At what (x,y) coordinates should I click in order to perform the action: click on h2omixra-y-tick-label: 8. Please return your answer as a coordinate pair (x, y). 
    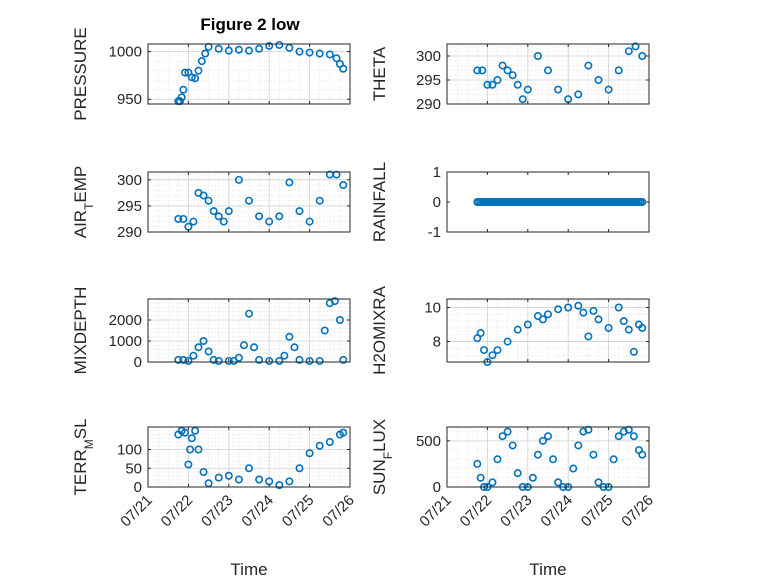
    Looking at the image, I should click on (437, 342).